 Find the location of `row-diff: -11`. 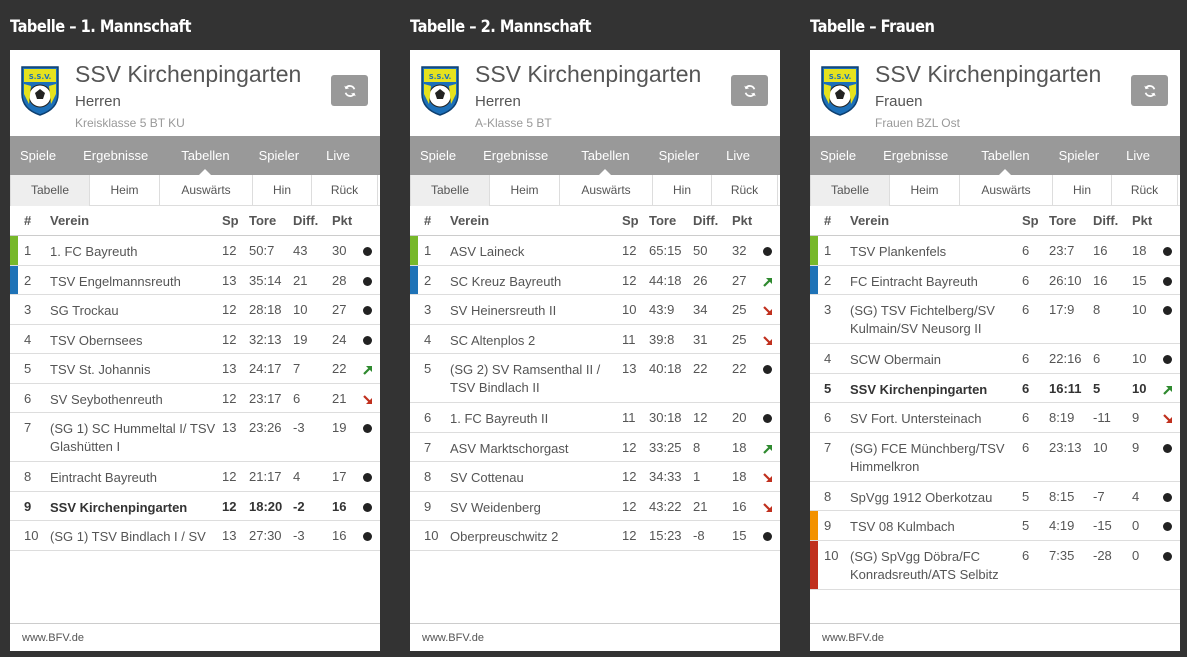

row-diff: -11 is located at coordinates (1102, 417).